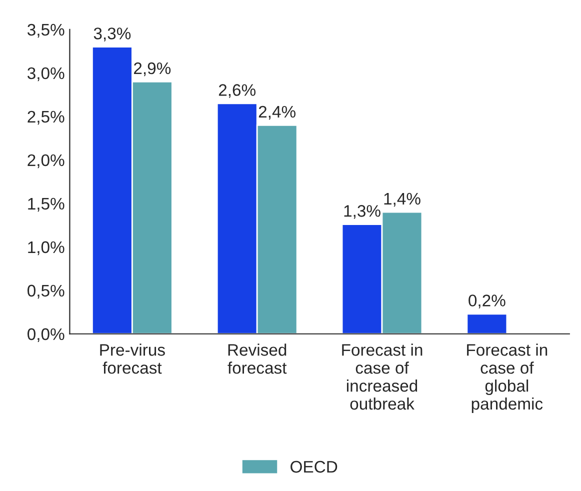 This screenshot has width=581, height=491. What do you see at coordinates (362, 212) in the screenshot?
I see `data-label: 1,3%` at bounding box center [362, 212].